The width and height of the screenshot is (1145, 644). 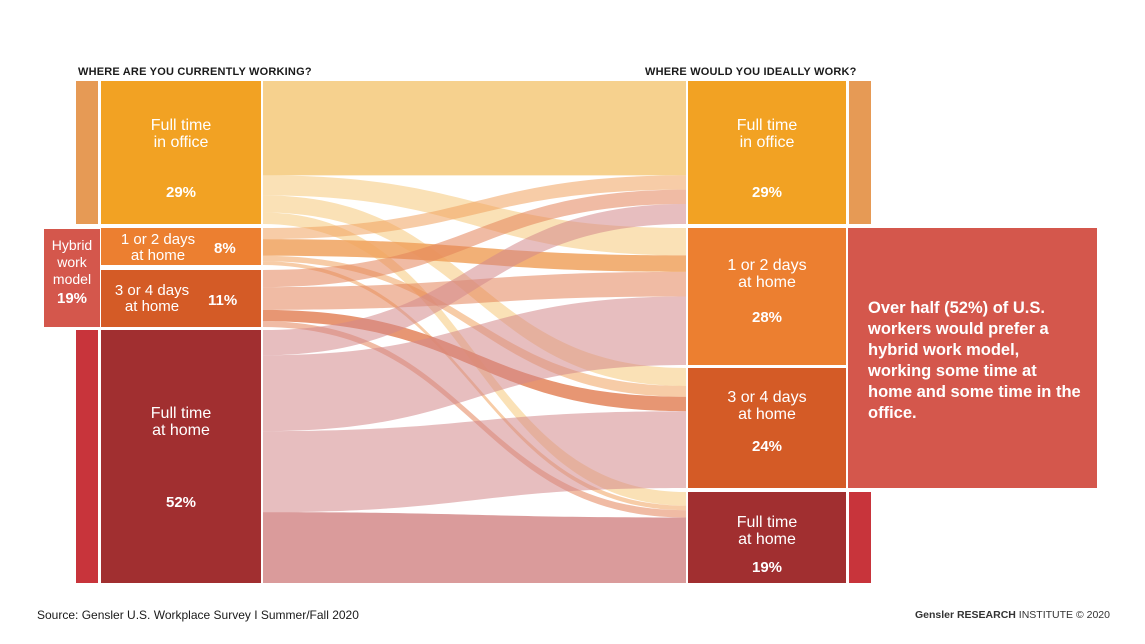 I want to click on left-node-office-value: 29%, so click(x=181, y=192).